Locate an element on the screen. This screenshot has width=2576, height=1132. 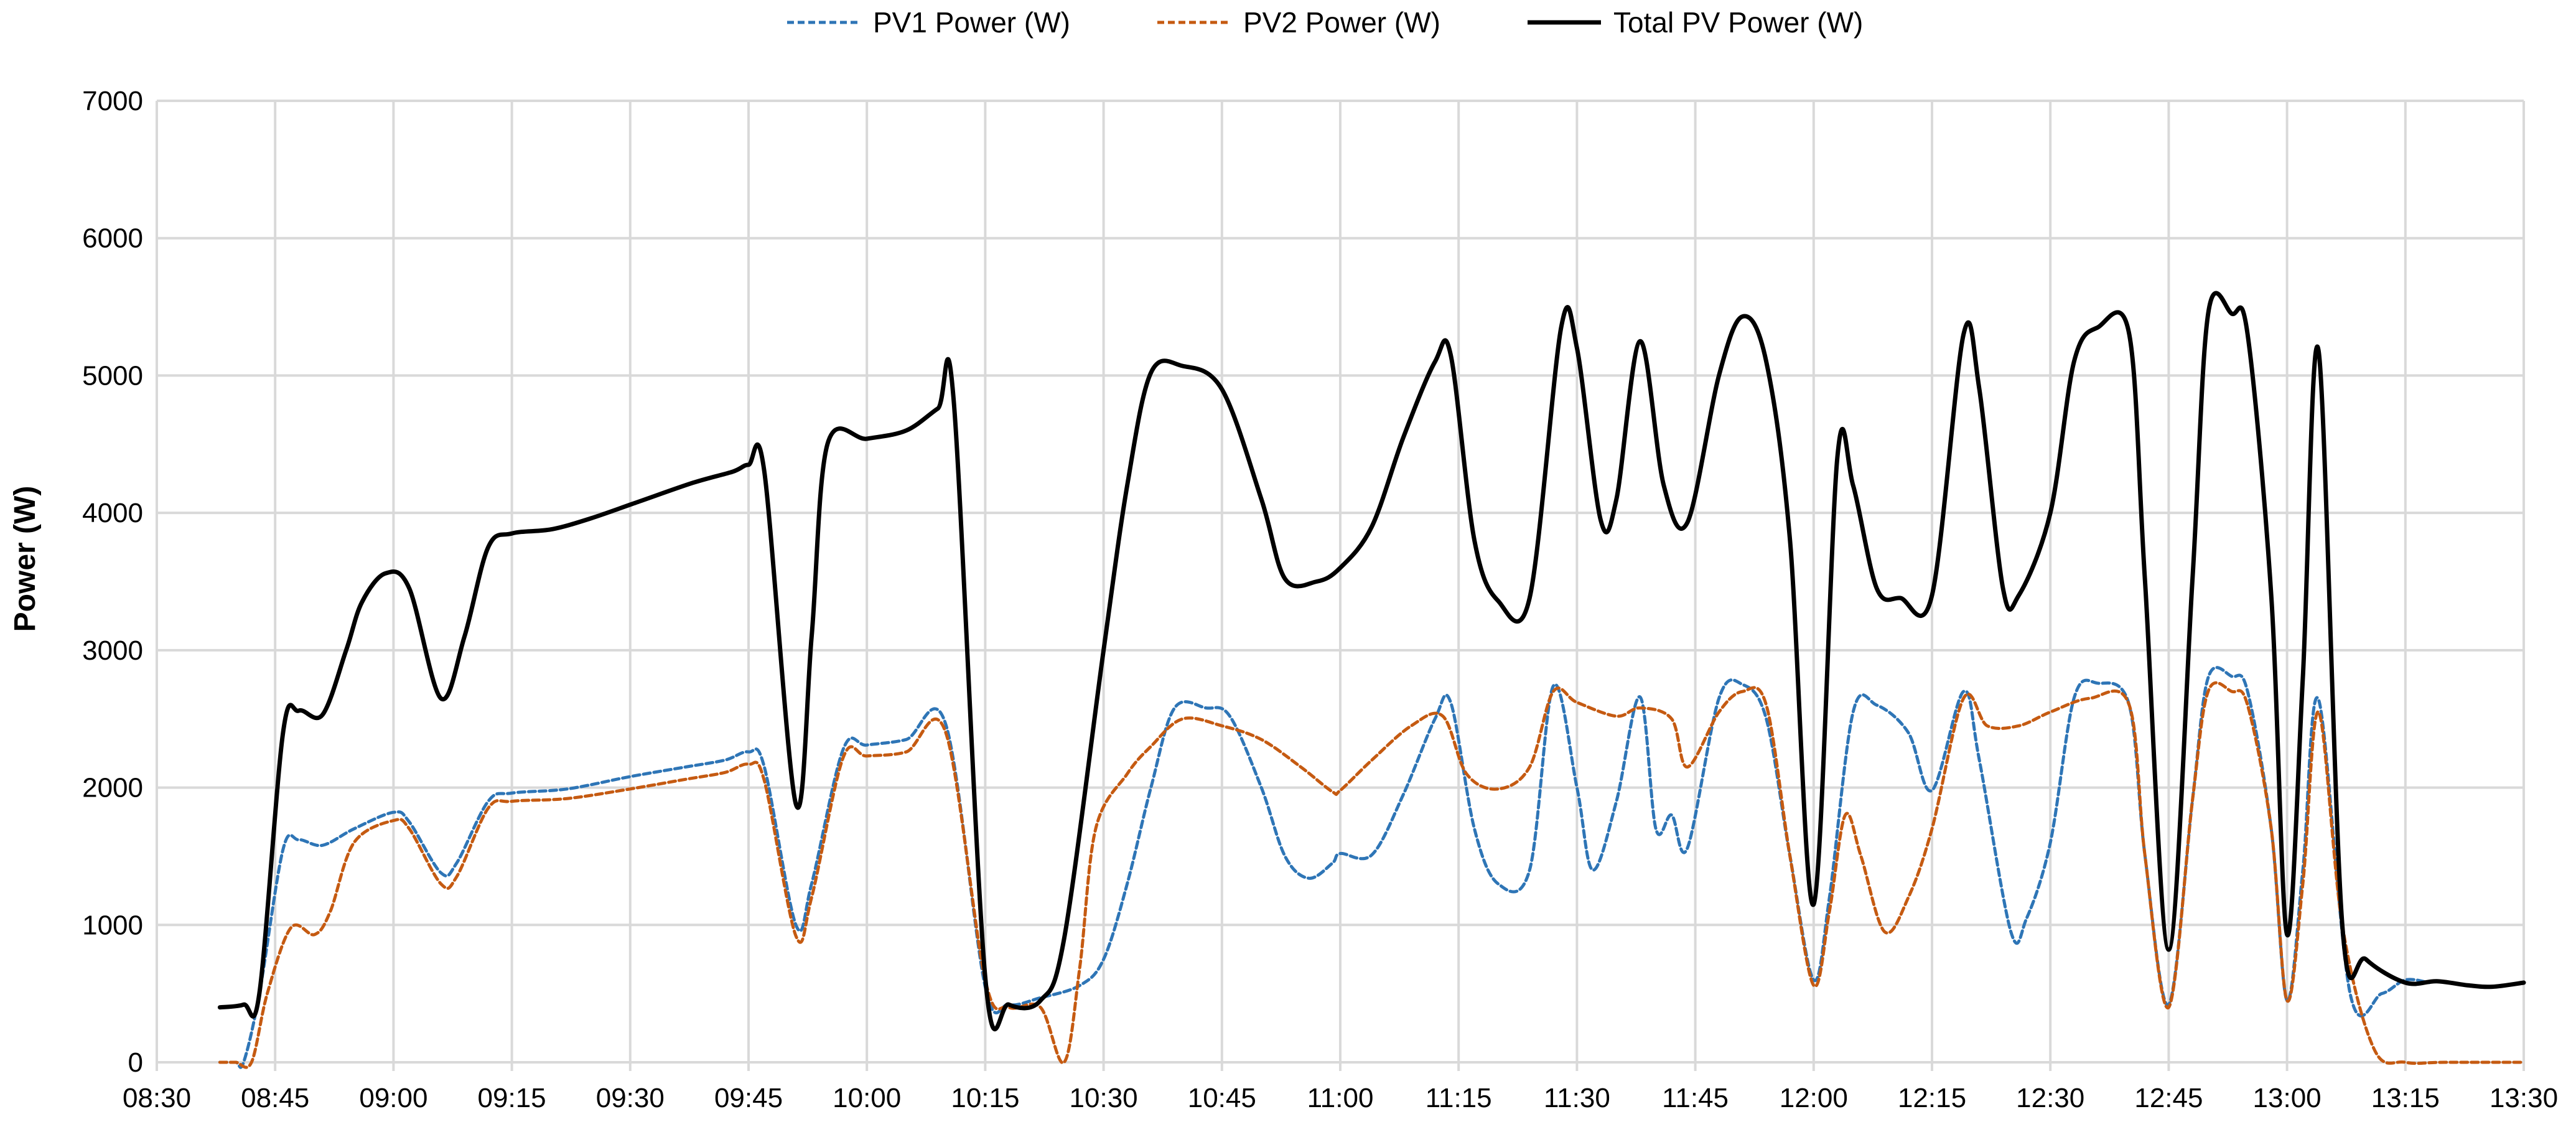
y-axis-title: Power (W) is located at coordinates (26, 559).